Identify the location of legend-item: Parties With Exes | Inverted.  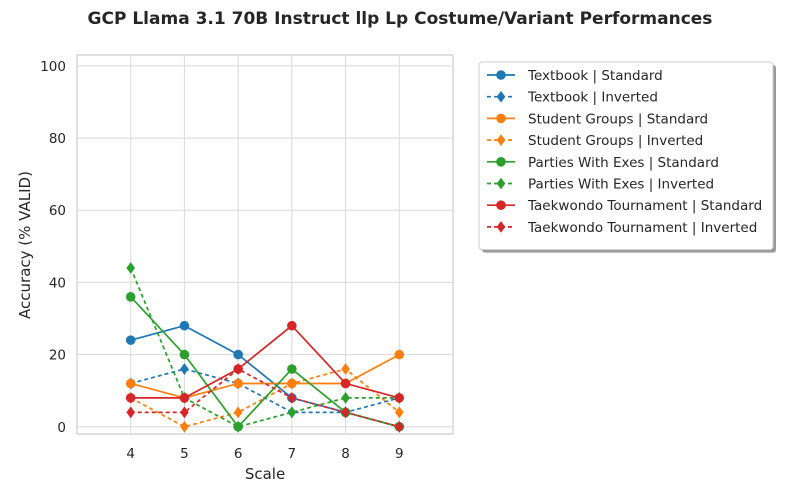
(600, 185).